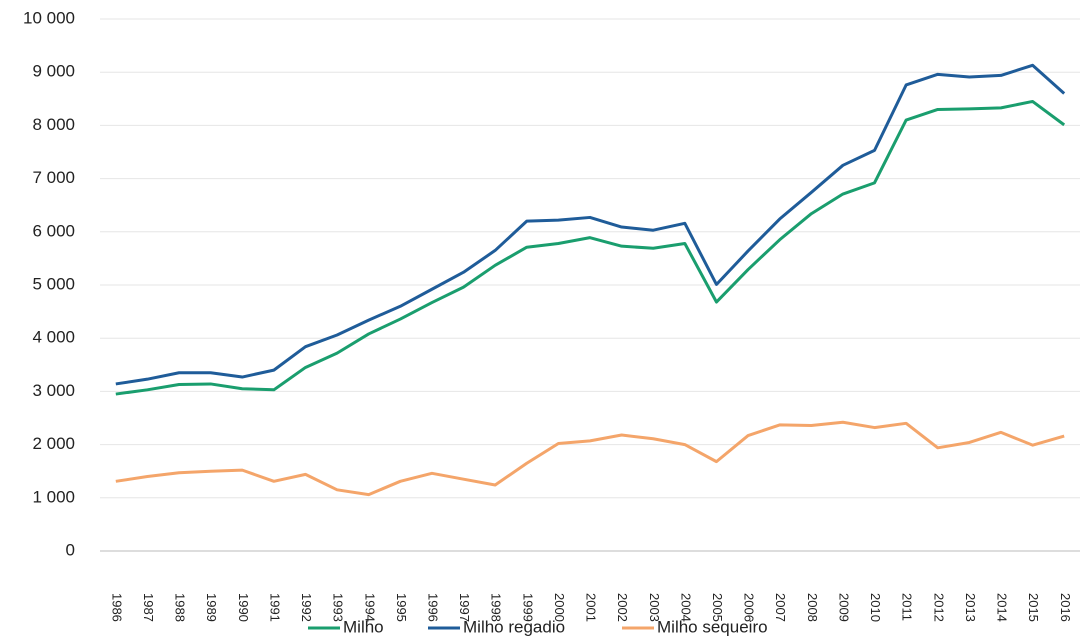 The image size is (1086, 637). I want to click on x-tick-label: 2014, so click(1002, 607).